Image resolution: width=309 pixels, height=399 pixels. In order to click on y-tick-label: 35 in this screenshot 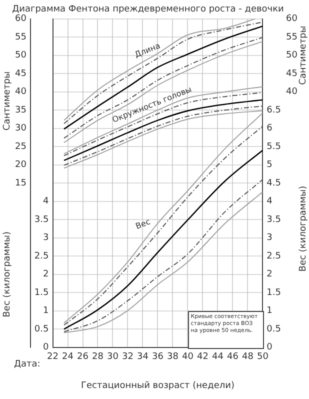, I will do `click(20, 110)`.